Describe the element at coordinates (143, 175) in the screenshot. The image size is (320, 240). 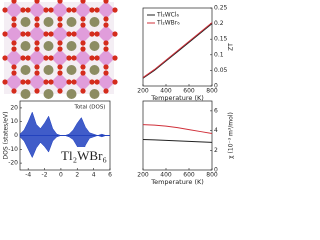
I see `x-tick-label: 200` at that location.